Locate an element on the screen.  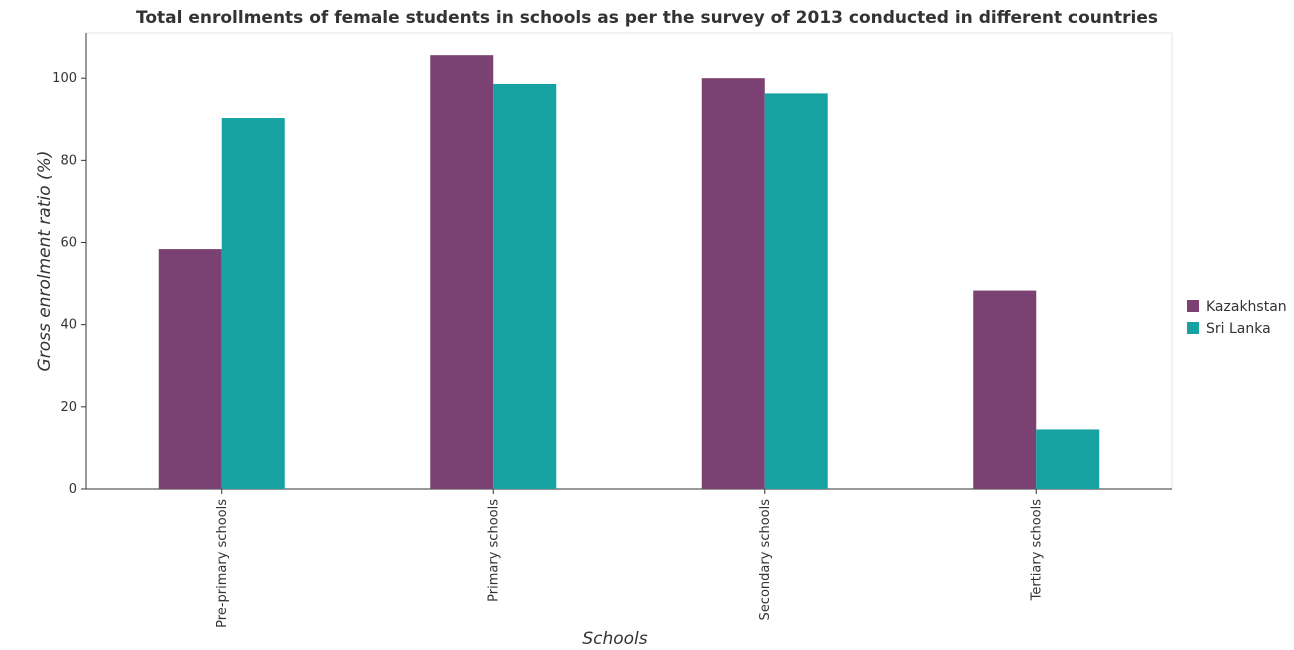
x-tick-label: Pre-primary schools is located at coordinates (222, 563).